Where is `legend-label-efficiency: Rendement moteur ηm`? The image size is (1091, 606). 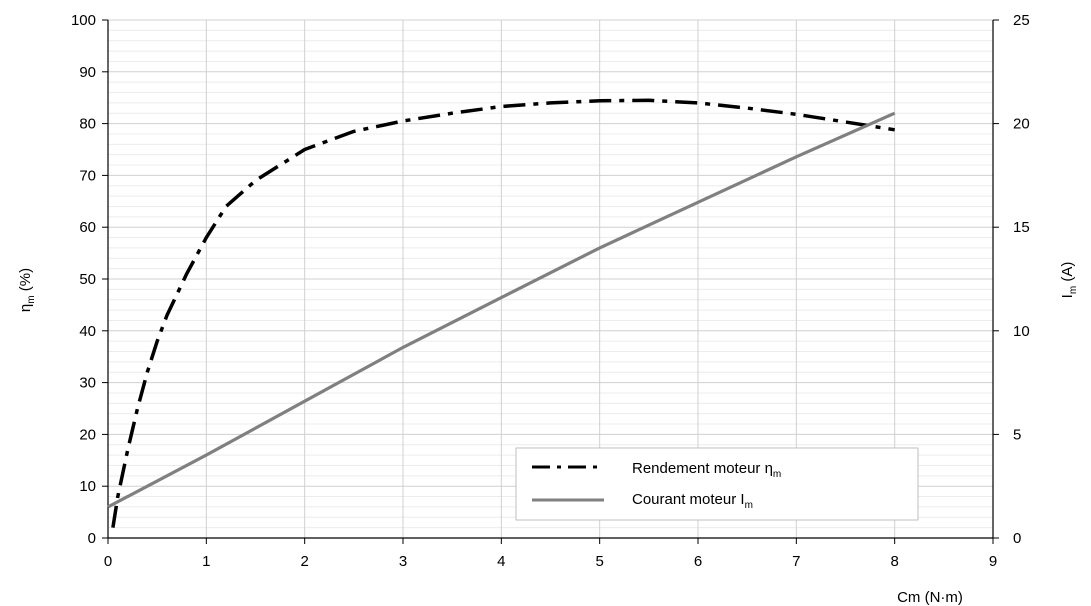
legend-label-efficiency: Rendement moteur ηm is located at coordinates (706, 470).